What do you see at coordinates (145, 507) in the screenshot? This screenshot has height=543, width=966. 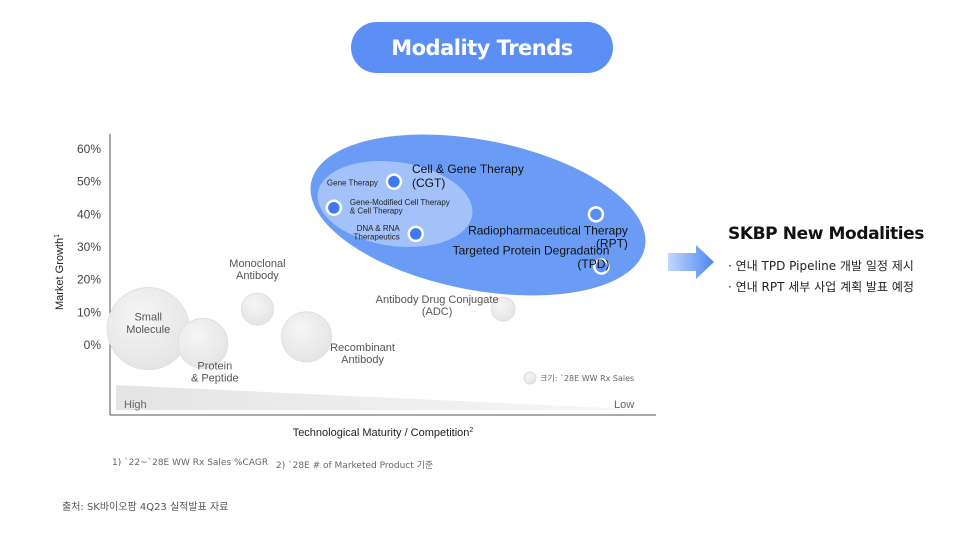 I see `source-note: 출처: SK바이오팜 4Q23 실적발표 자료` at bounding box center [145, 507].